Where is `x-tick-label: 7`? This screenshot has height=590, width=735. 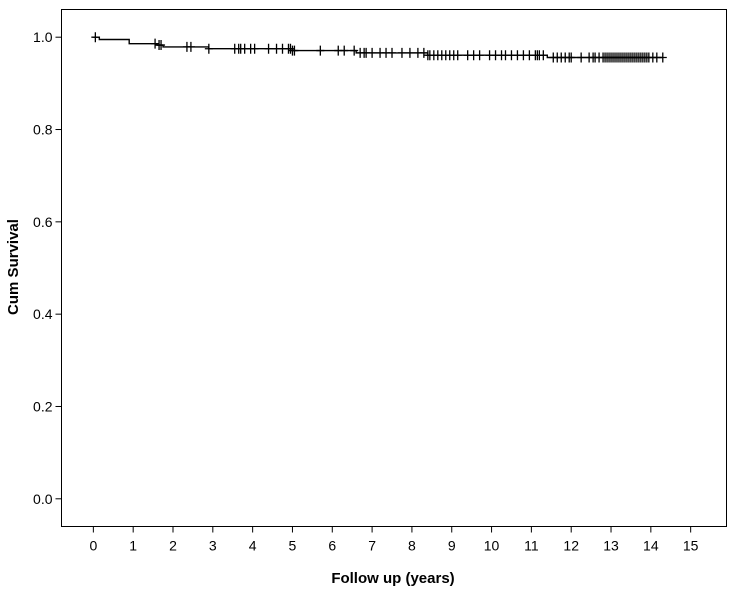
x-tick-label: 7 is located at coordinates (372, 546).